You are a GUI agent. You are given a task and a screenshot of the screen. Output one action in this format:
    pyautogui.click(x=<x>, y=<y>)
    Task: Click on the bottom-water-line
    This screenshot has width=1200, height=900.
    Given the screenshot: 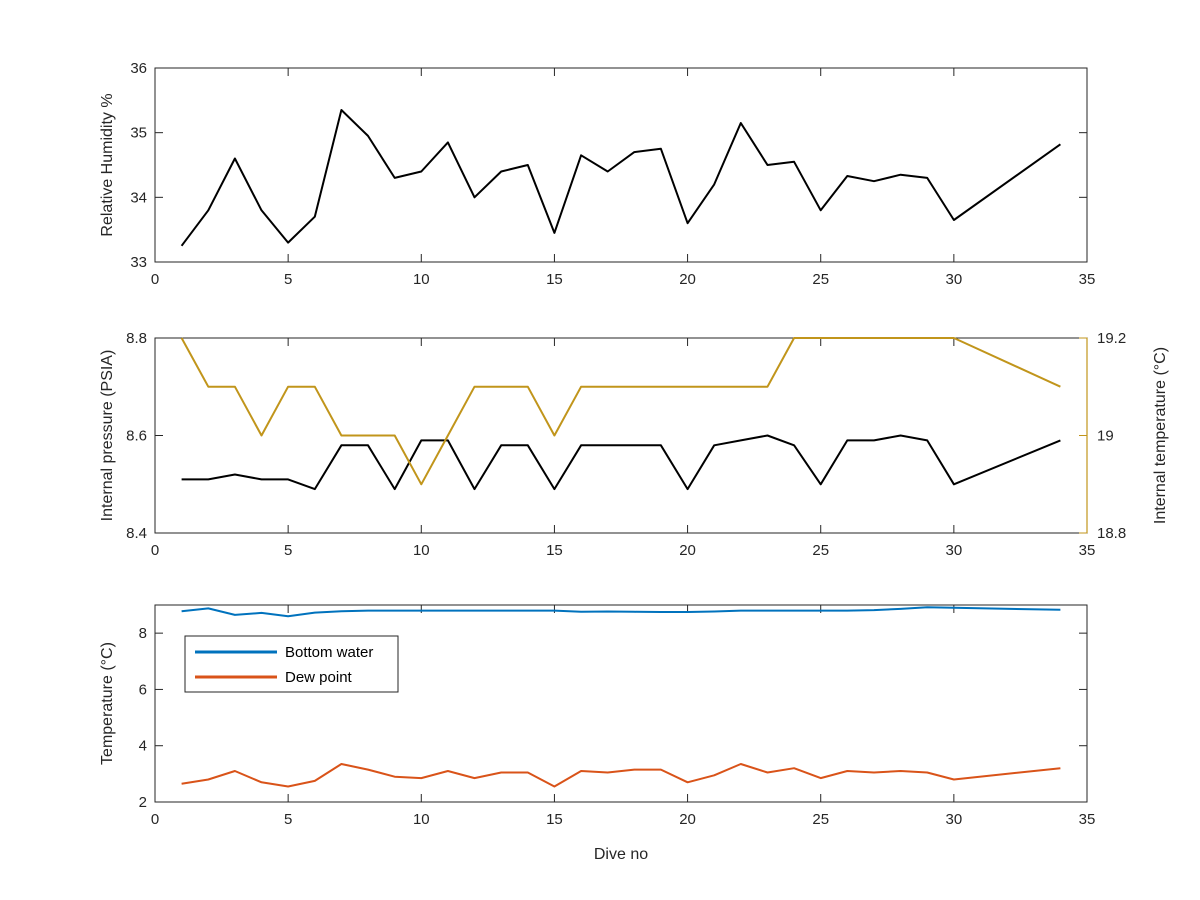 What is the action you would take?
    pyautogui.click(x=621, y=612)
    